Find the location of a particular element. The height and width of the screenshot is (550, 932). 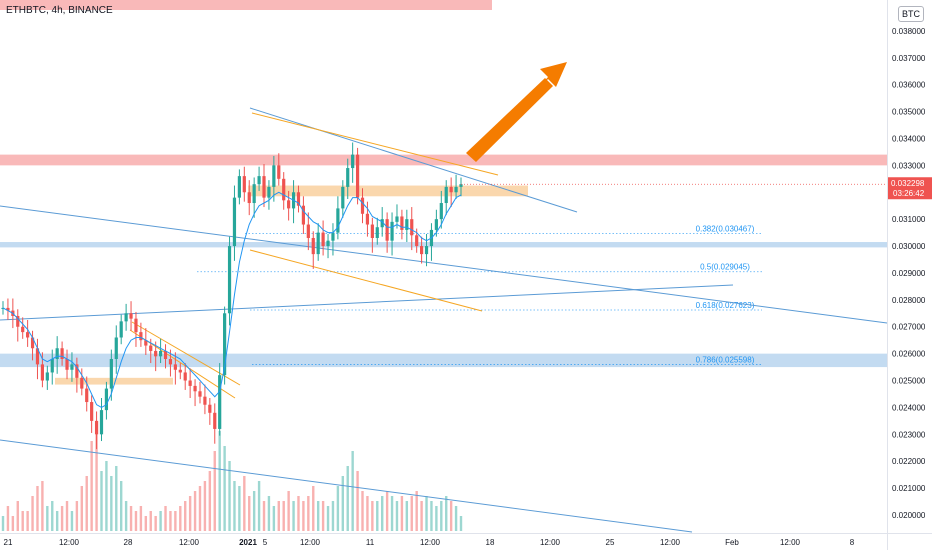

time-tick-label: 25 is located at coordinates (610, 542).